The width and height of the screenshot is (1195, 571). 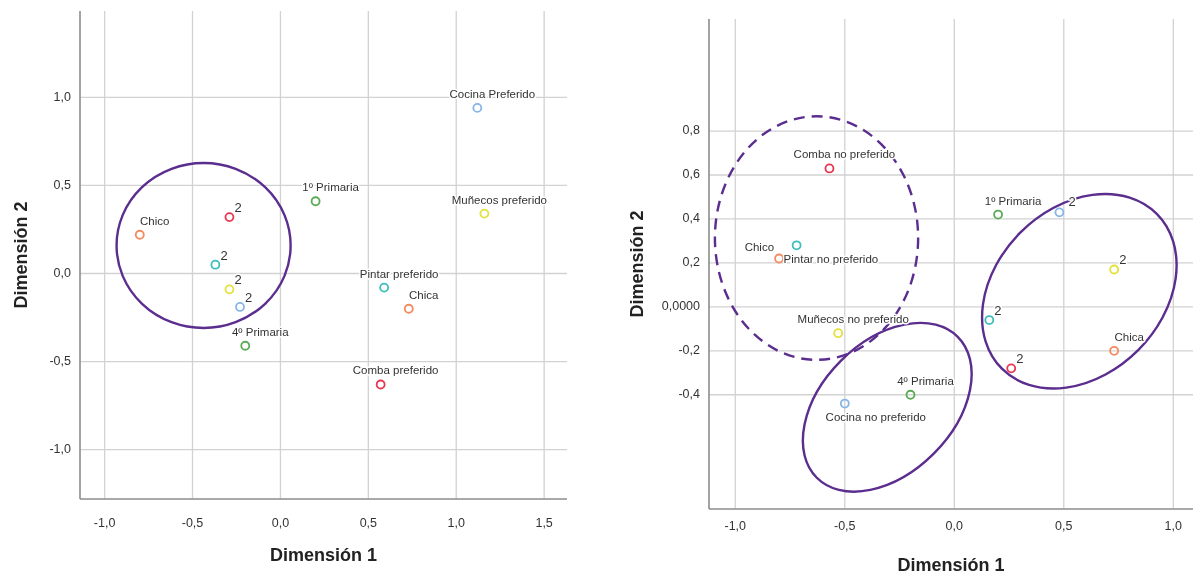 I want to click on annotation: Muñecos no preferido, so click(x=853, y=319).